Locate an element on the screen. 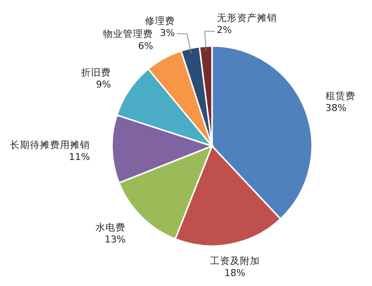 This screenshot has width=372, height=286. slice-label: 物业管理费 is located at coordinates (128, 34).